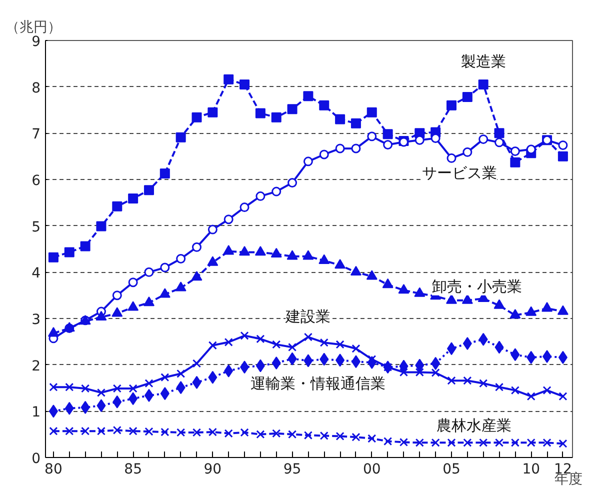  What do you see at coordinates (133, 470) in the screenshot?
I see `x-tick-label: 85` at bounding box center [133, 470].